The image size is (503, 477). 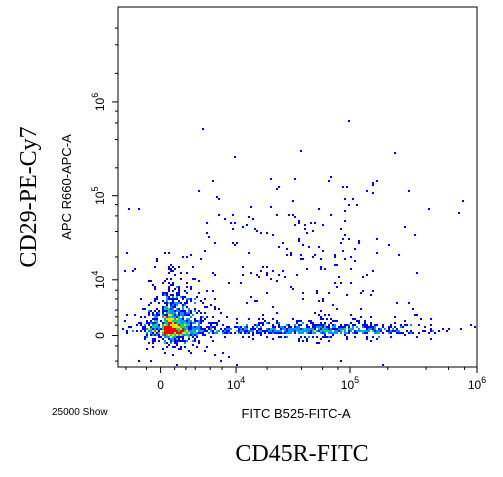 What do you see at coordinates (100, 335) in the screenshot?
I see `y-tick-label: 0` at bounding box center [100, 335].